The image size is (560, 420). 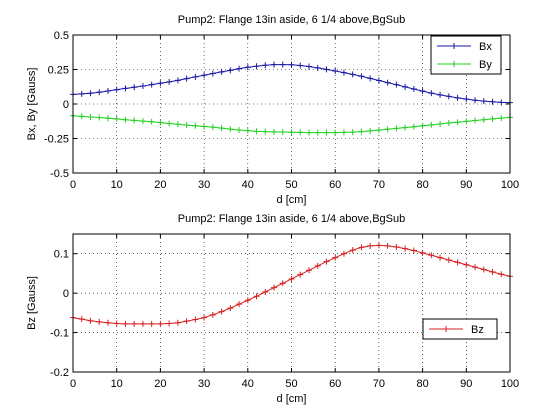 What do you see at coordinates (292, 200) in the screenshot?
I see `x-axis-label-bx-by: d [cm]` at bounding box center [292, 200].